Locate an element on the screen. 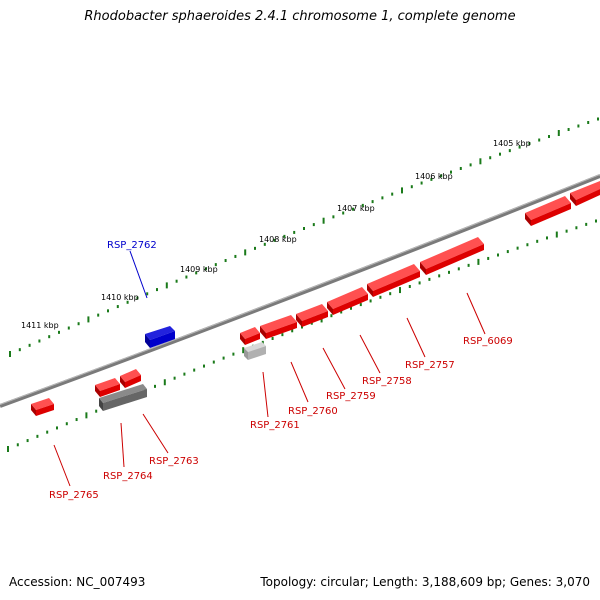  scale-label-1409: 1409 kbp is located at coordinates (199, 269).